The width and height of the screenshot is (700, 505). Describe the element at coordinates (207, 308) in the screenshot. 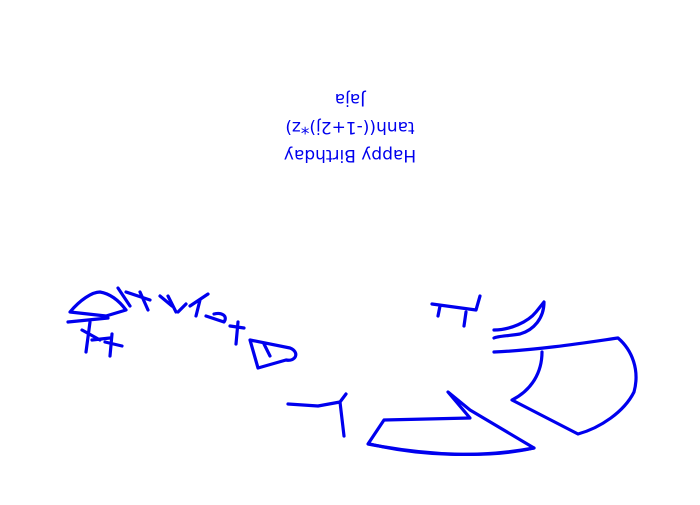

I see `warped-letter-r` at that location.